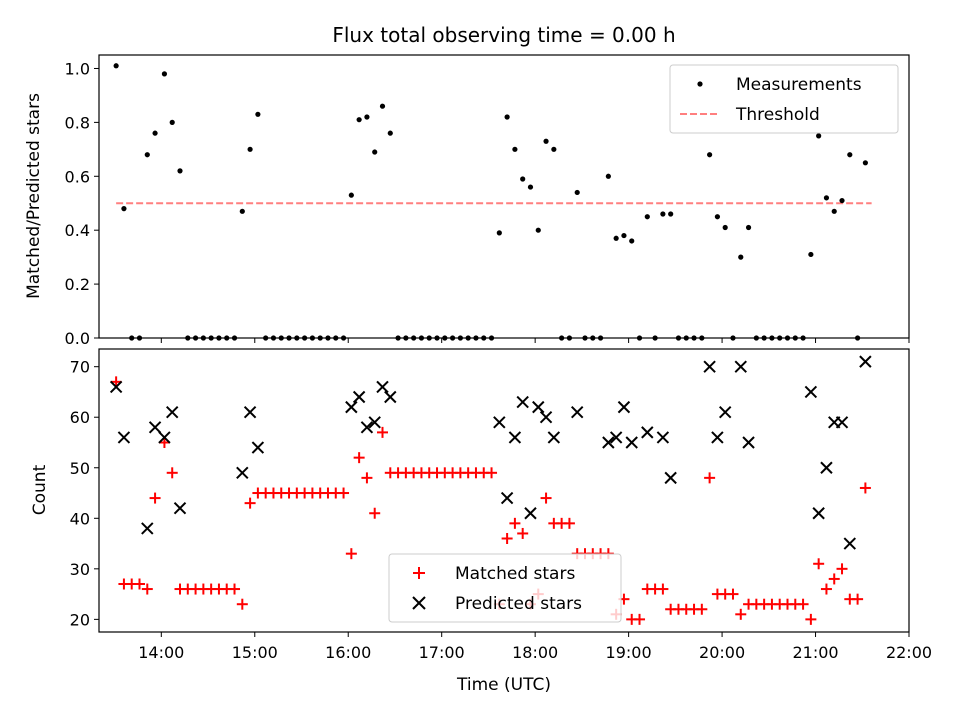 The width and height of the screenshot is (960, 720). Describe the element at coordinates (442, 652) in the screenshot. I see `x-tick-label: 17:00` at that location.